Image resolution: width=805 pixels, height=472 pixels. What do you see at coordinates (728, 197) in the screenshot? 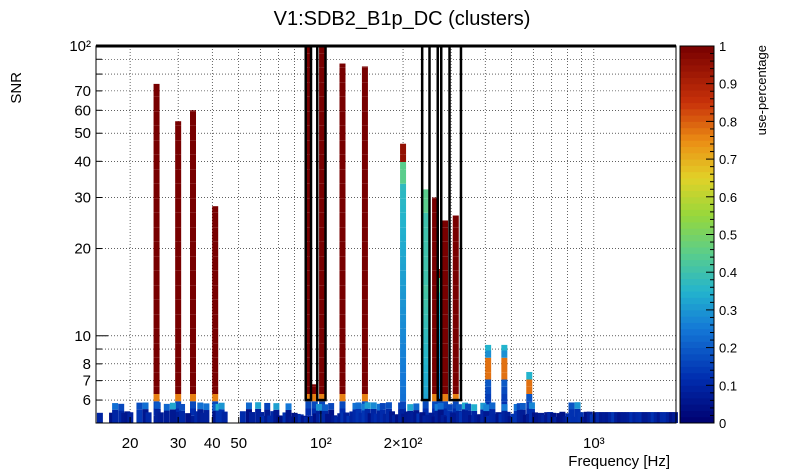
I see `colorbar-tick-label: 0.6` at bounding box center [728, 197].